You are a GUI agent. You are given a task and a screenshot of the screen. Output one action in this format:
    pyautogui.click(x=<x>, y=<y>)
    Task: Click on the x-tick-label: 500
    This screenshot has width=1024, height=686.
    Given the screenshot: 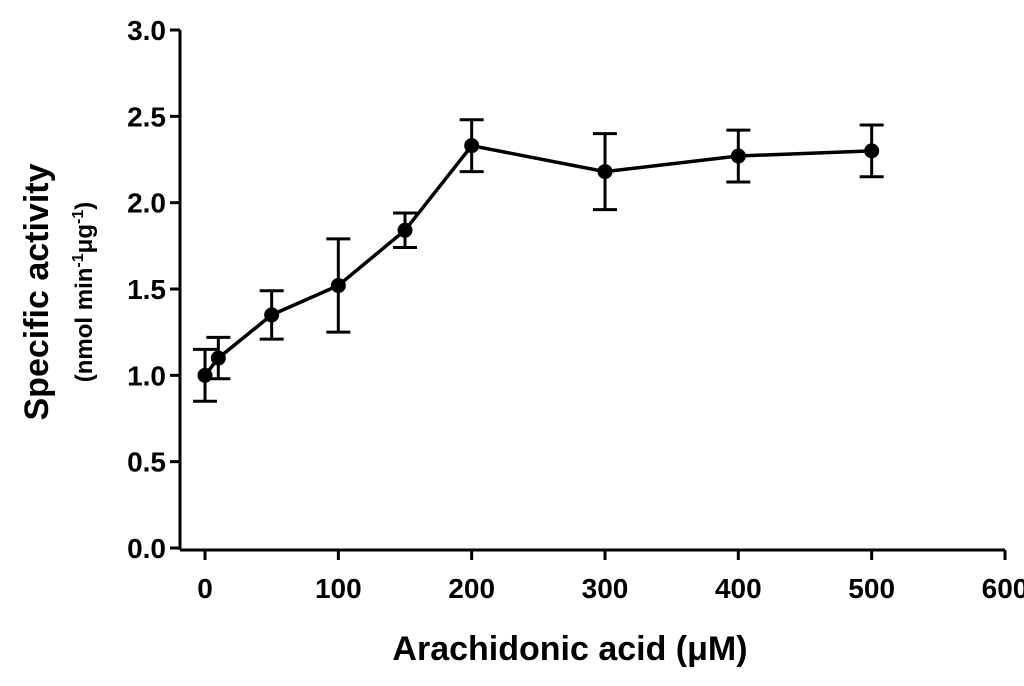 What is the action you would take?
    pyautogui.click(x=871, y=588)
    